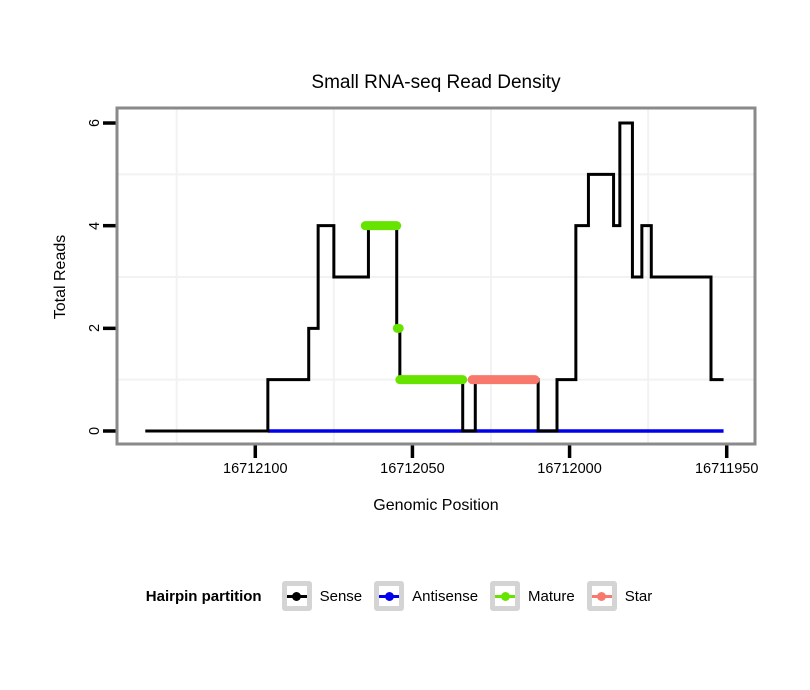 The height and width of the screenshot is (690, 810). Describe the element at coordinates (619, 596) in the screenshot. I see `legend-entry: Star` at that location.